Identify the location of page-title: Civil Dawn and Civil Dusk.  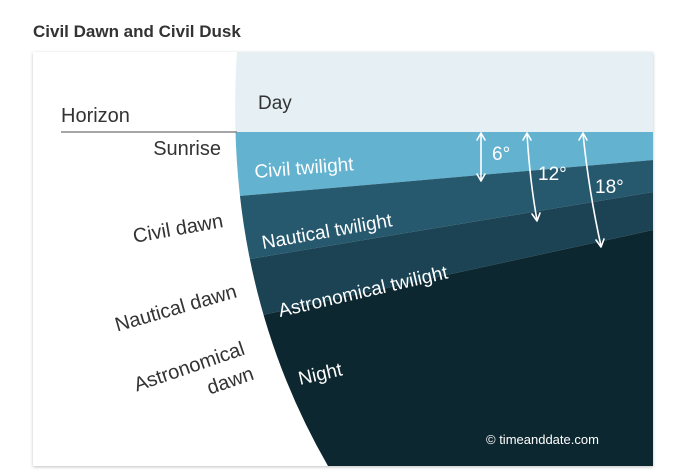
(137, 31).